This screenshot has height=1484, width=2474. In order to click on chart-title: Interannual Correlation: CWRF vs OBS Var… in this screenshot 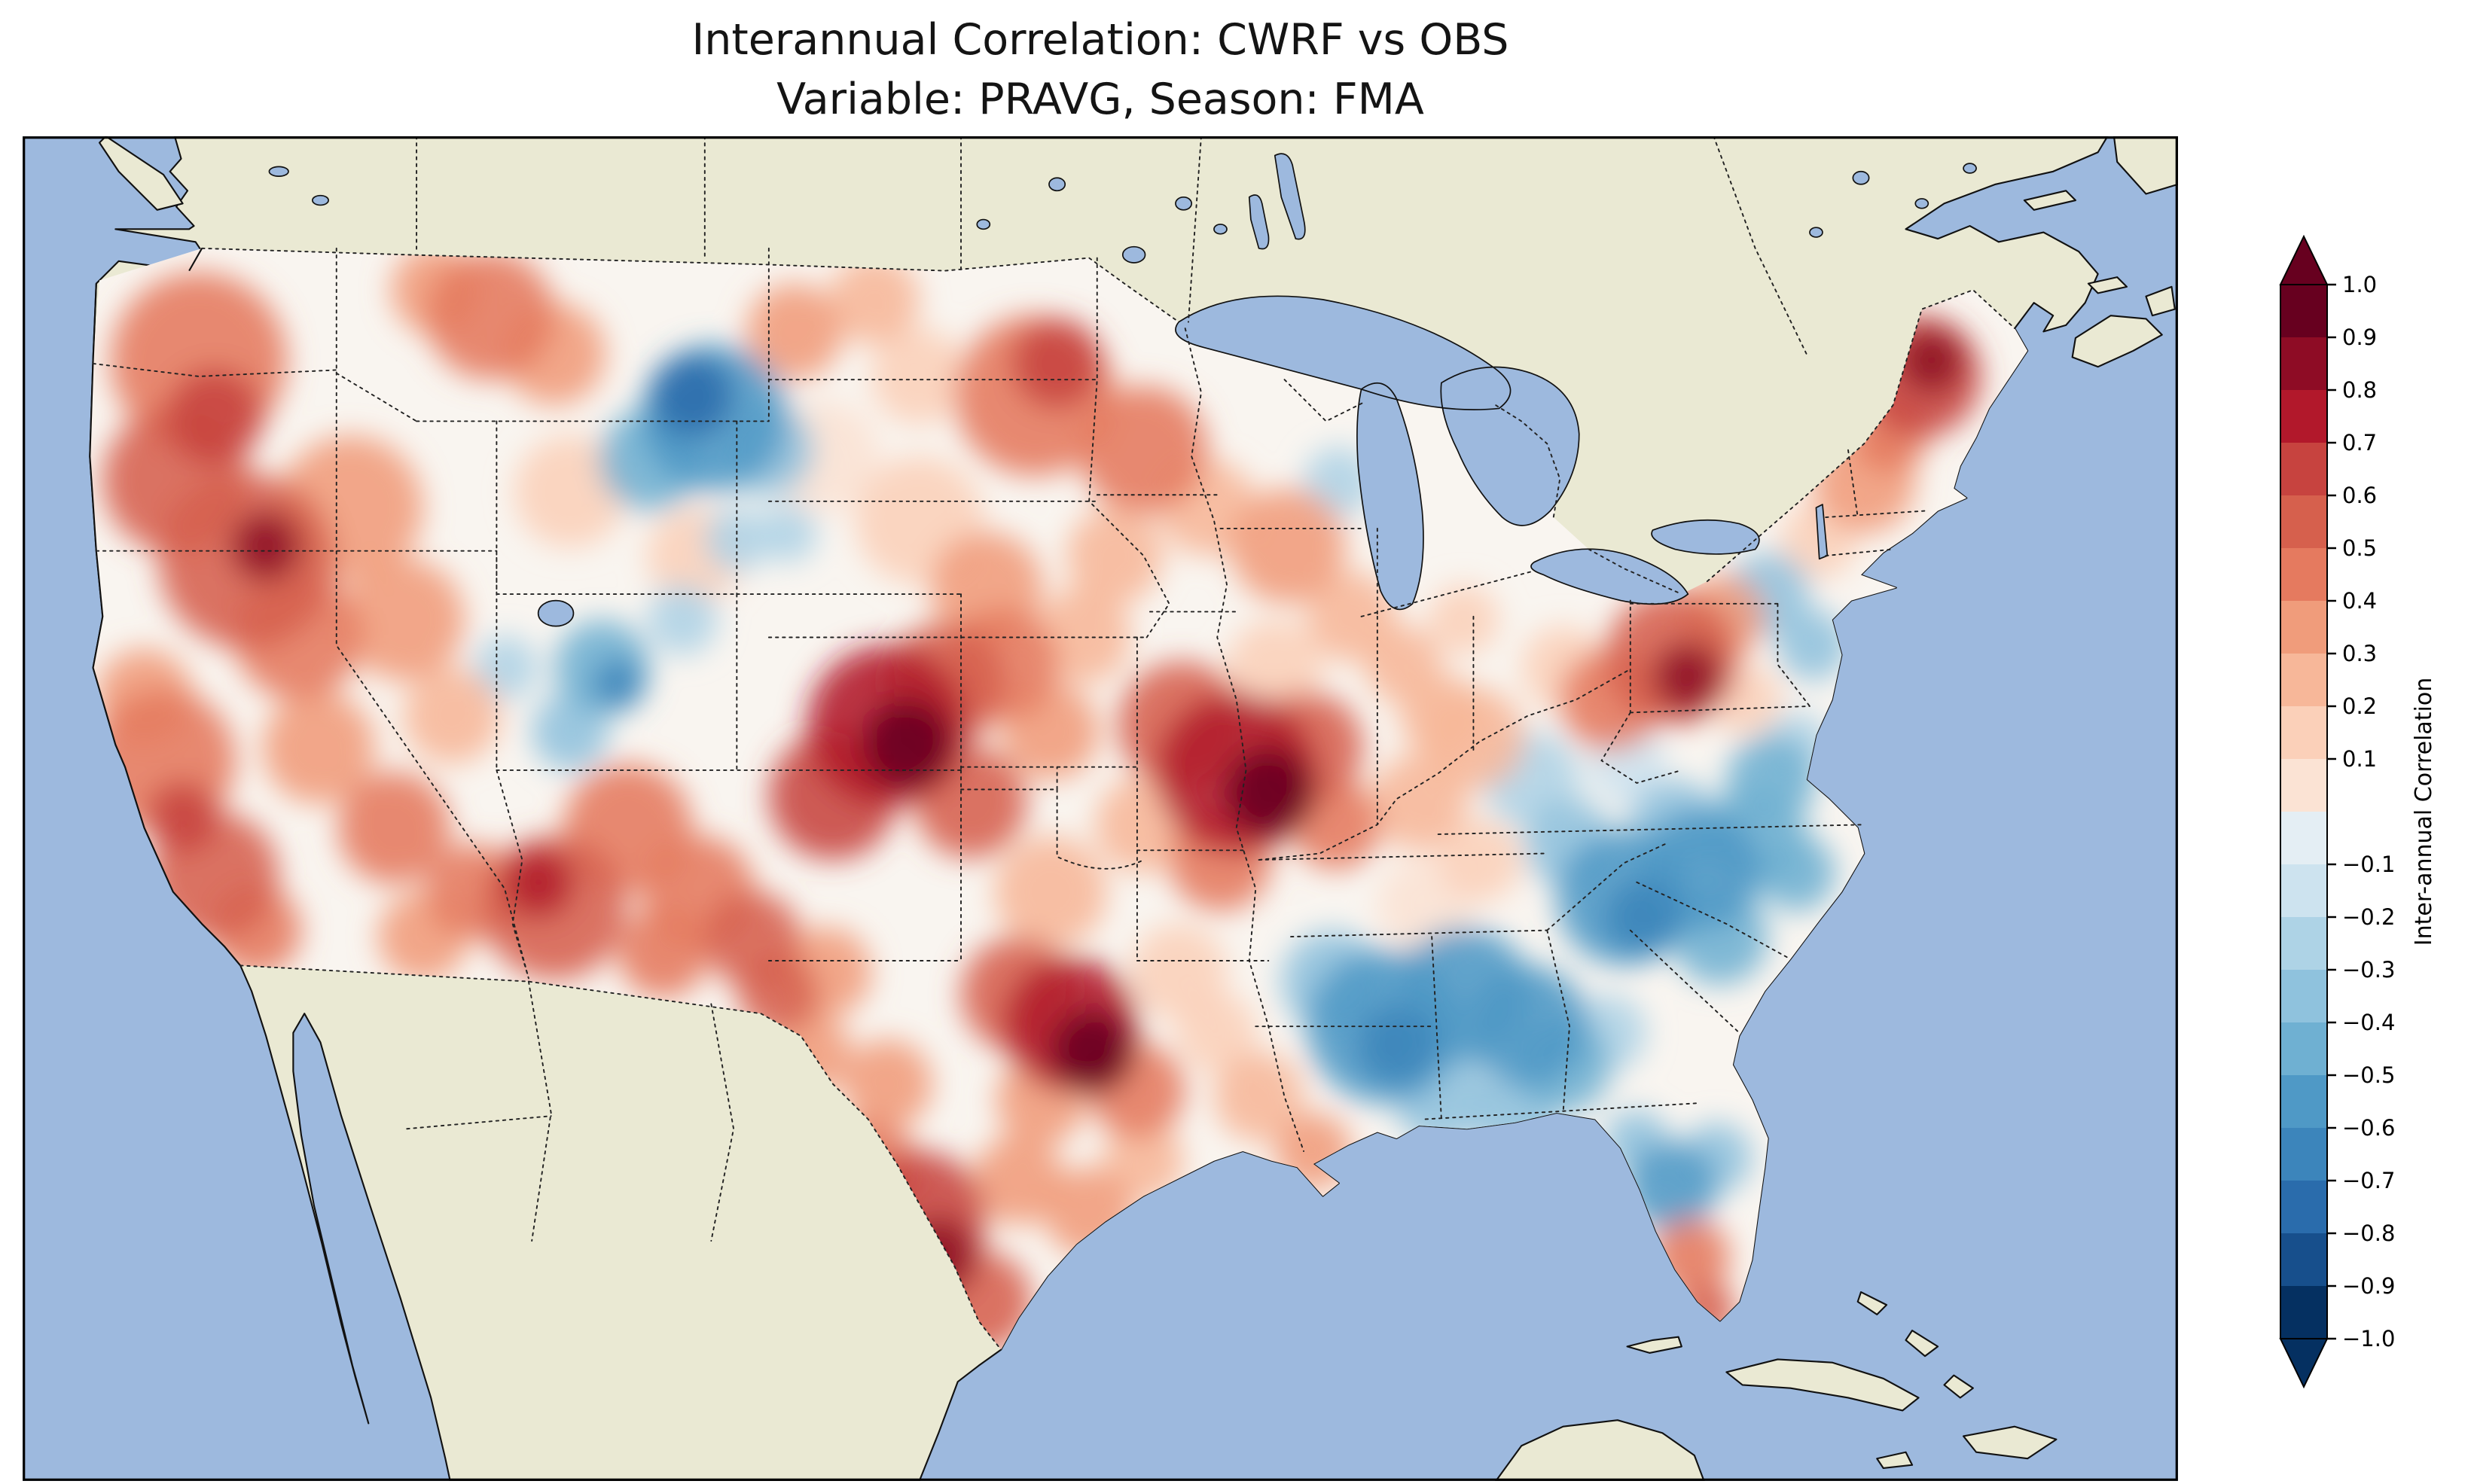, I will do `click(1100, 70)`.